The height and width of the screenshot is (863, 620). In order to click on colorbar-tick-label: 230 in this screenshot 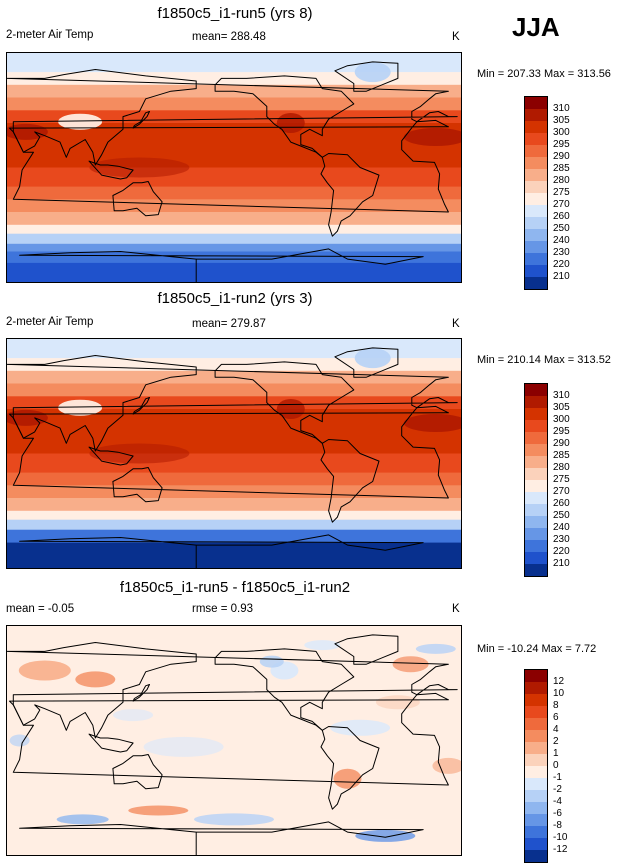, I will do `click(561, 539)`.